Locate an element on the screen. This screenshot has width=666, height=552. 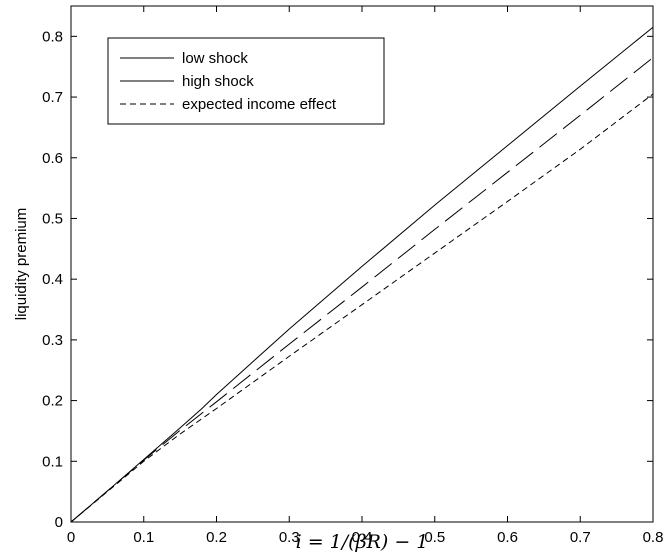
x-tick-label: 0.1 is located at coordinates (143, 537).